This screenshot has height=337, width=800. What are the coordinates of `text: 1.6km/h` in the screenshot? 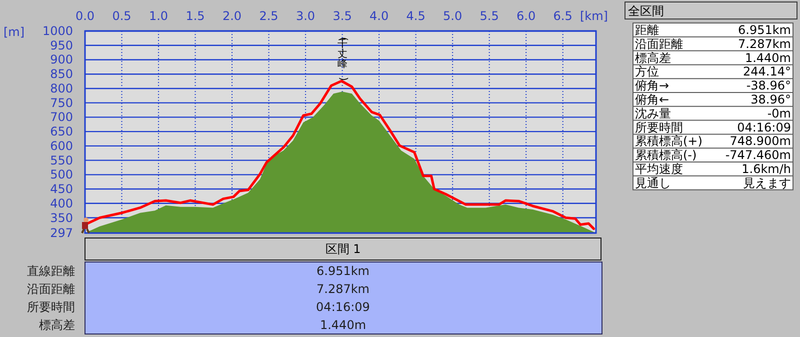 It's located at (766, 169).